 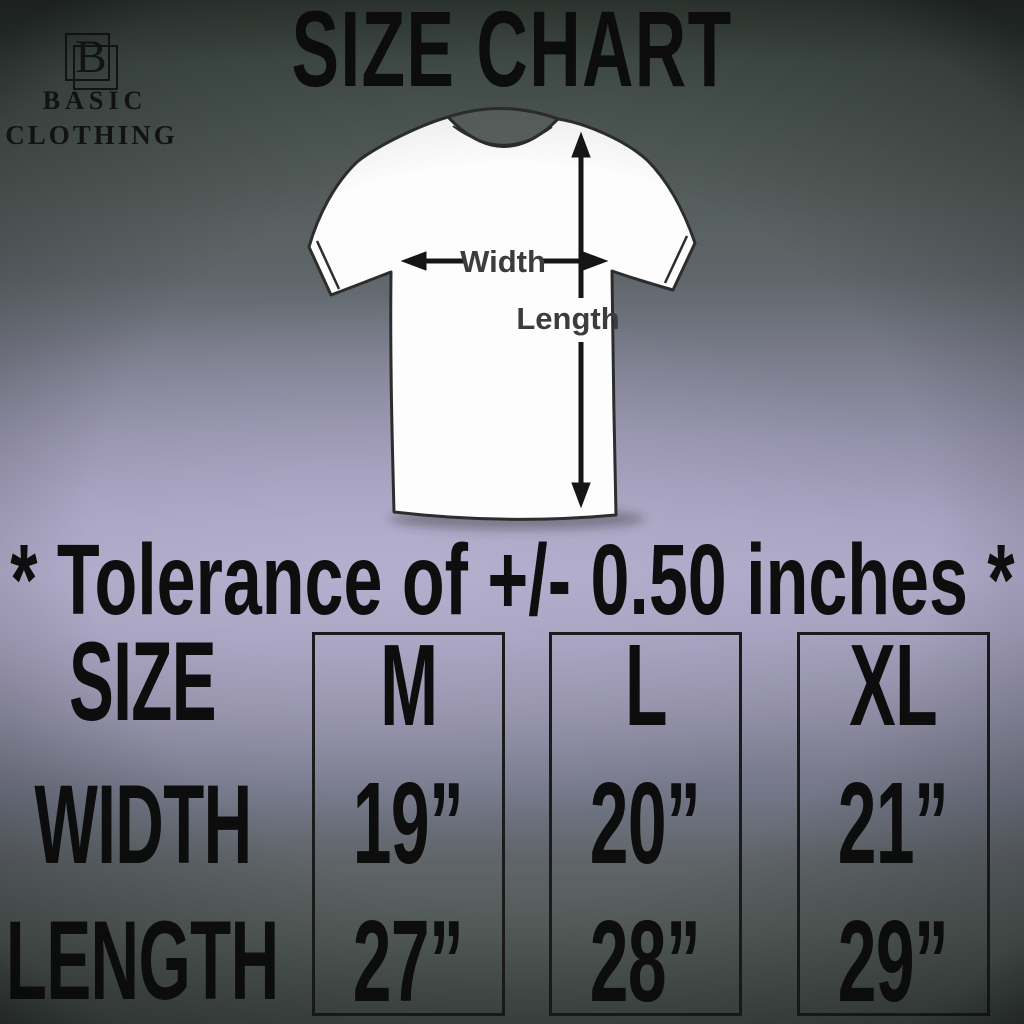 I want to click on page-title: SIZE CHART, so click(x=512, y=54).